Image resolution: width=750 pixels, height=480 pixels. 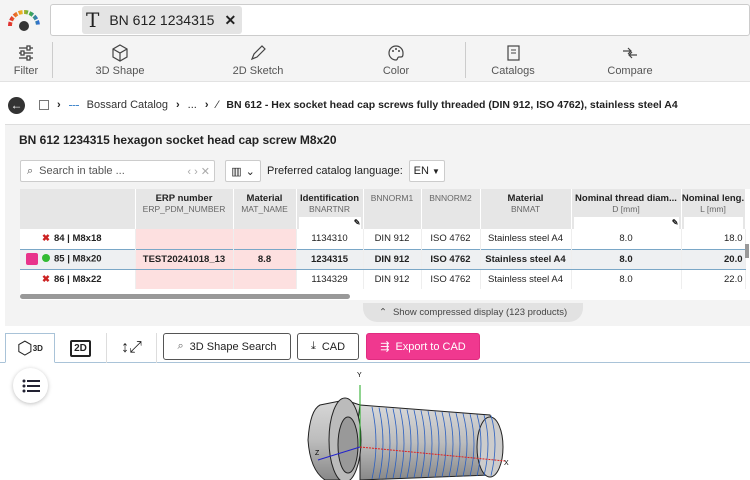 What do you see at coordinates (16, 105) in the screenshot?
I see `back-icon: ←` at bounding box center [16, 105].